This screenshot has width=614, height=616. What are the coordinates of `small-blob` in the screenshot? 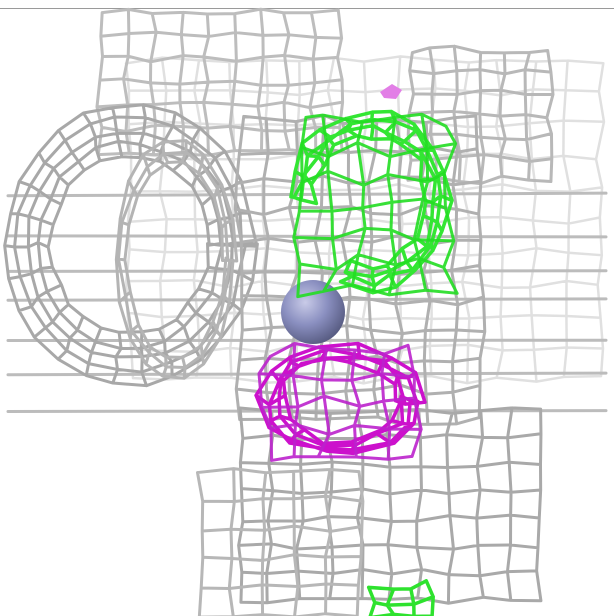 It's located at (391, 91).